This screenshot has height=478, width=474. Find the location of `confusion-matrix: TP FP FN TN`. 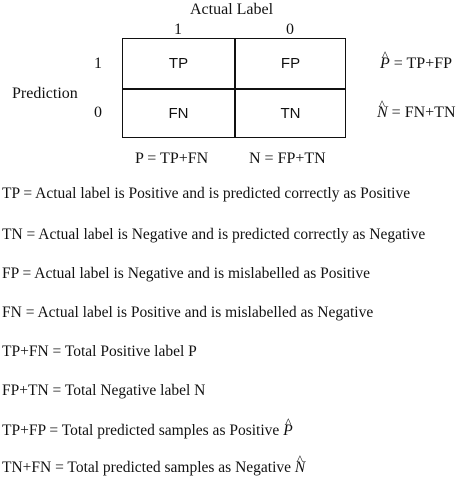

confusion-matrix: TP FP FN TN is located at coordinates (234, 88).